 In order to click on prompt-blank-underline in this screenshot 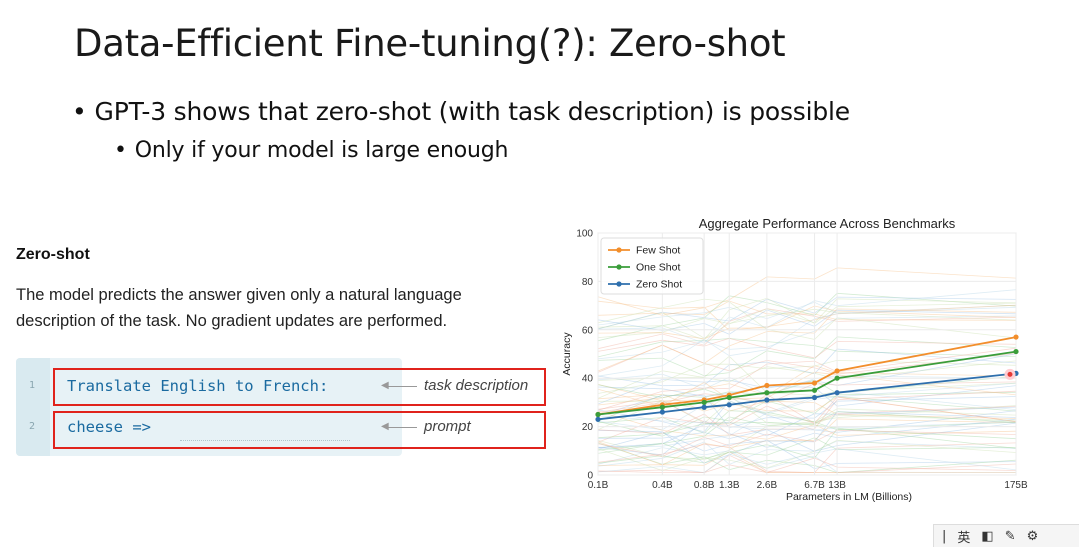, I will do `click(265, 440)`.